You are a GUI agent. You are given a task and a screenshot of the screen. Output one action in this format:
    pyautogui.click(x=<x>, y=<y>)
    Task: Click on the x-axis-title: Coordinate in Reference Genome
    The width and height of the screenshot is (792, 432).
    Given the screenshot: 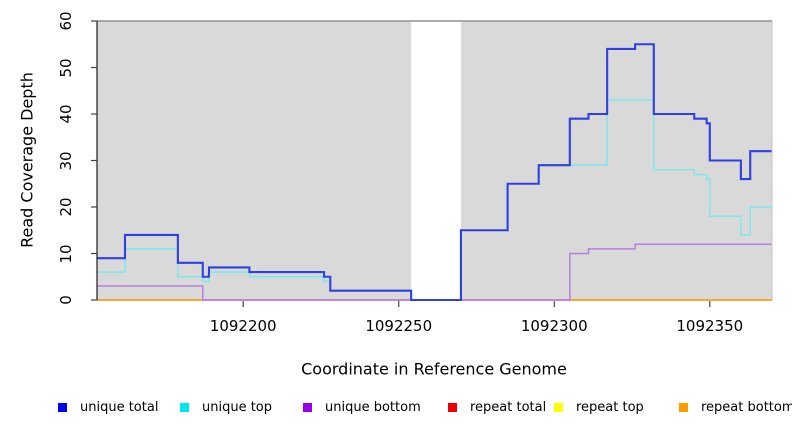 What is the action you would take?
    pyautogui.click(x=434, y=369)
    